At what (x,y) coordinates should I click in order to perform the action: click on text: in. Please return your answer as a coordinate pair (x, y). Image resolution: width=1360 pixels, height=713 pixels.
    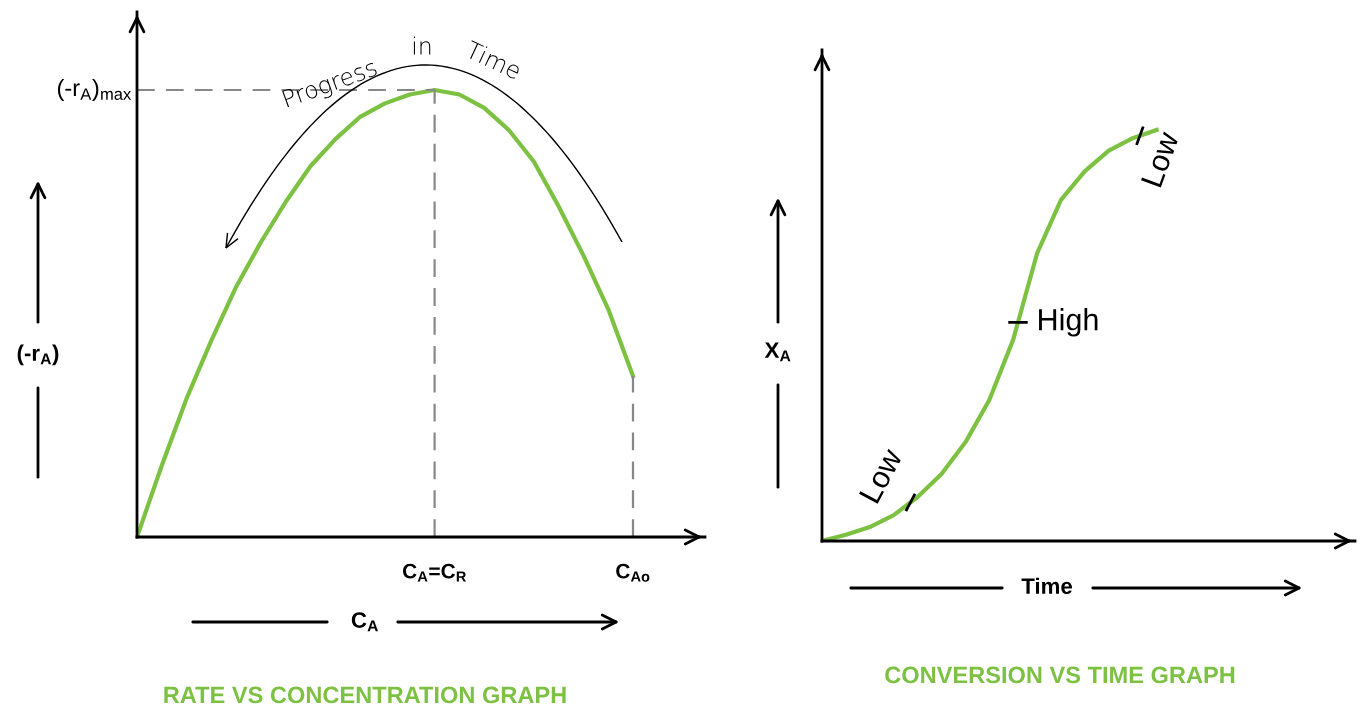
    Looking at the image, I should click on (422, 45).